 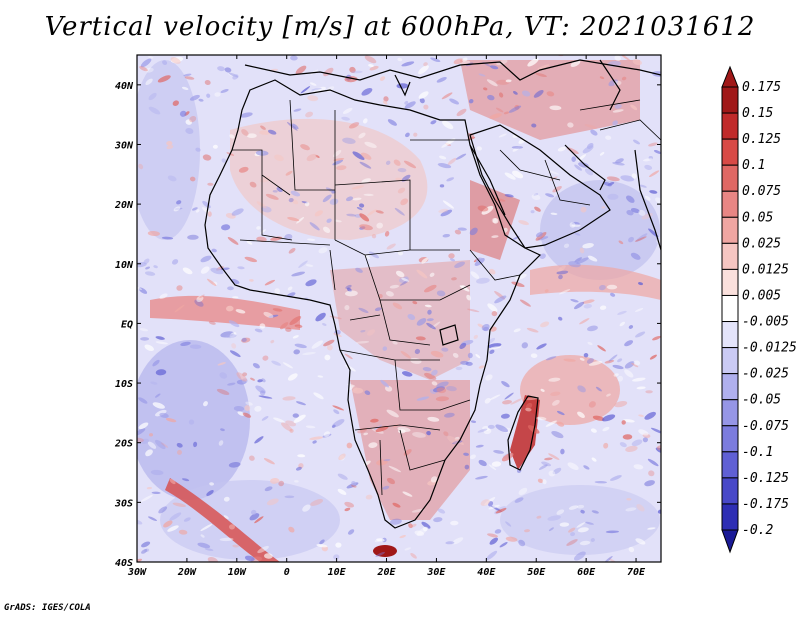 What do you see at coordinates (287, 572) in the screenshot?
I see `lon-tick-label: 0` at bounding box center [287, 572].